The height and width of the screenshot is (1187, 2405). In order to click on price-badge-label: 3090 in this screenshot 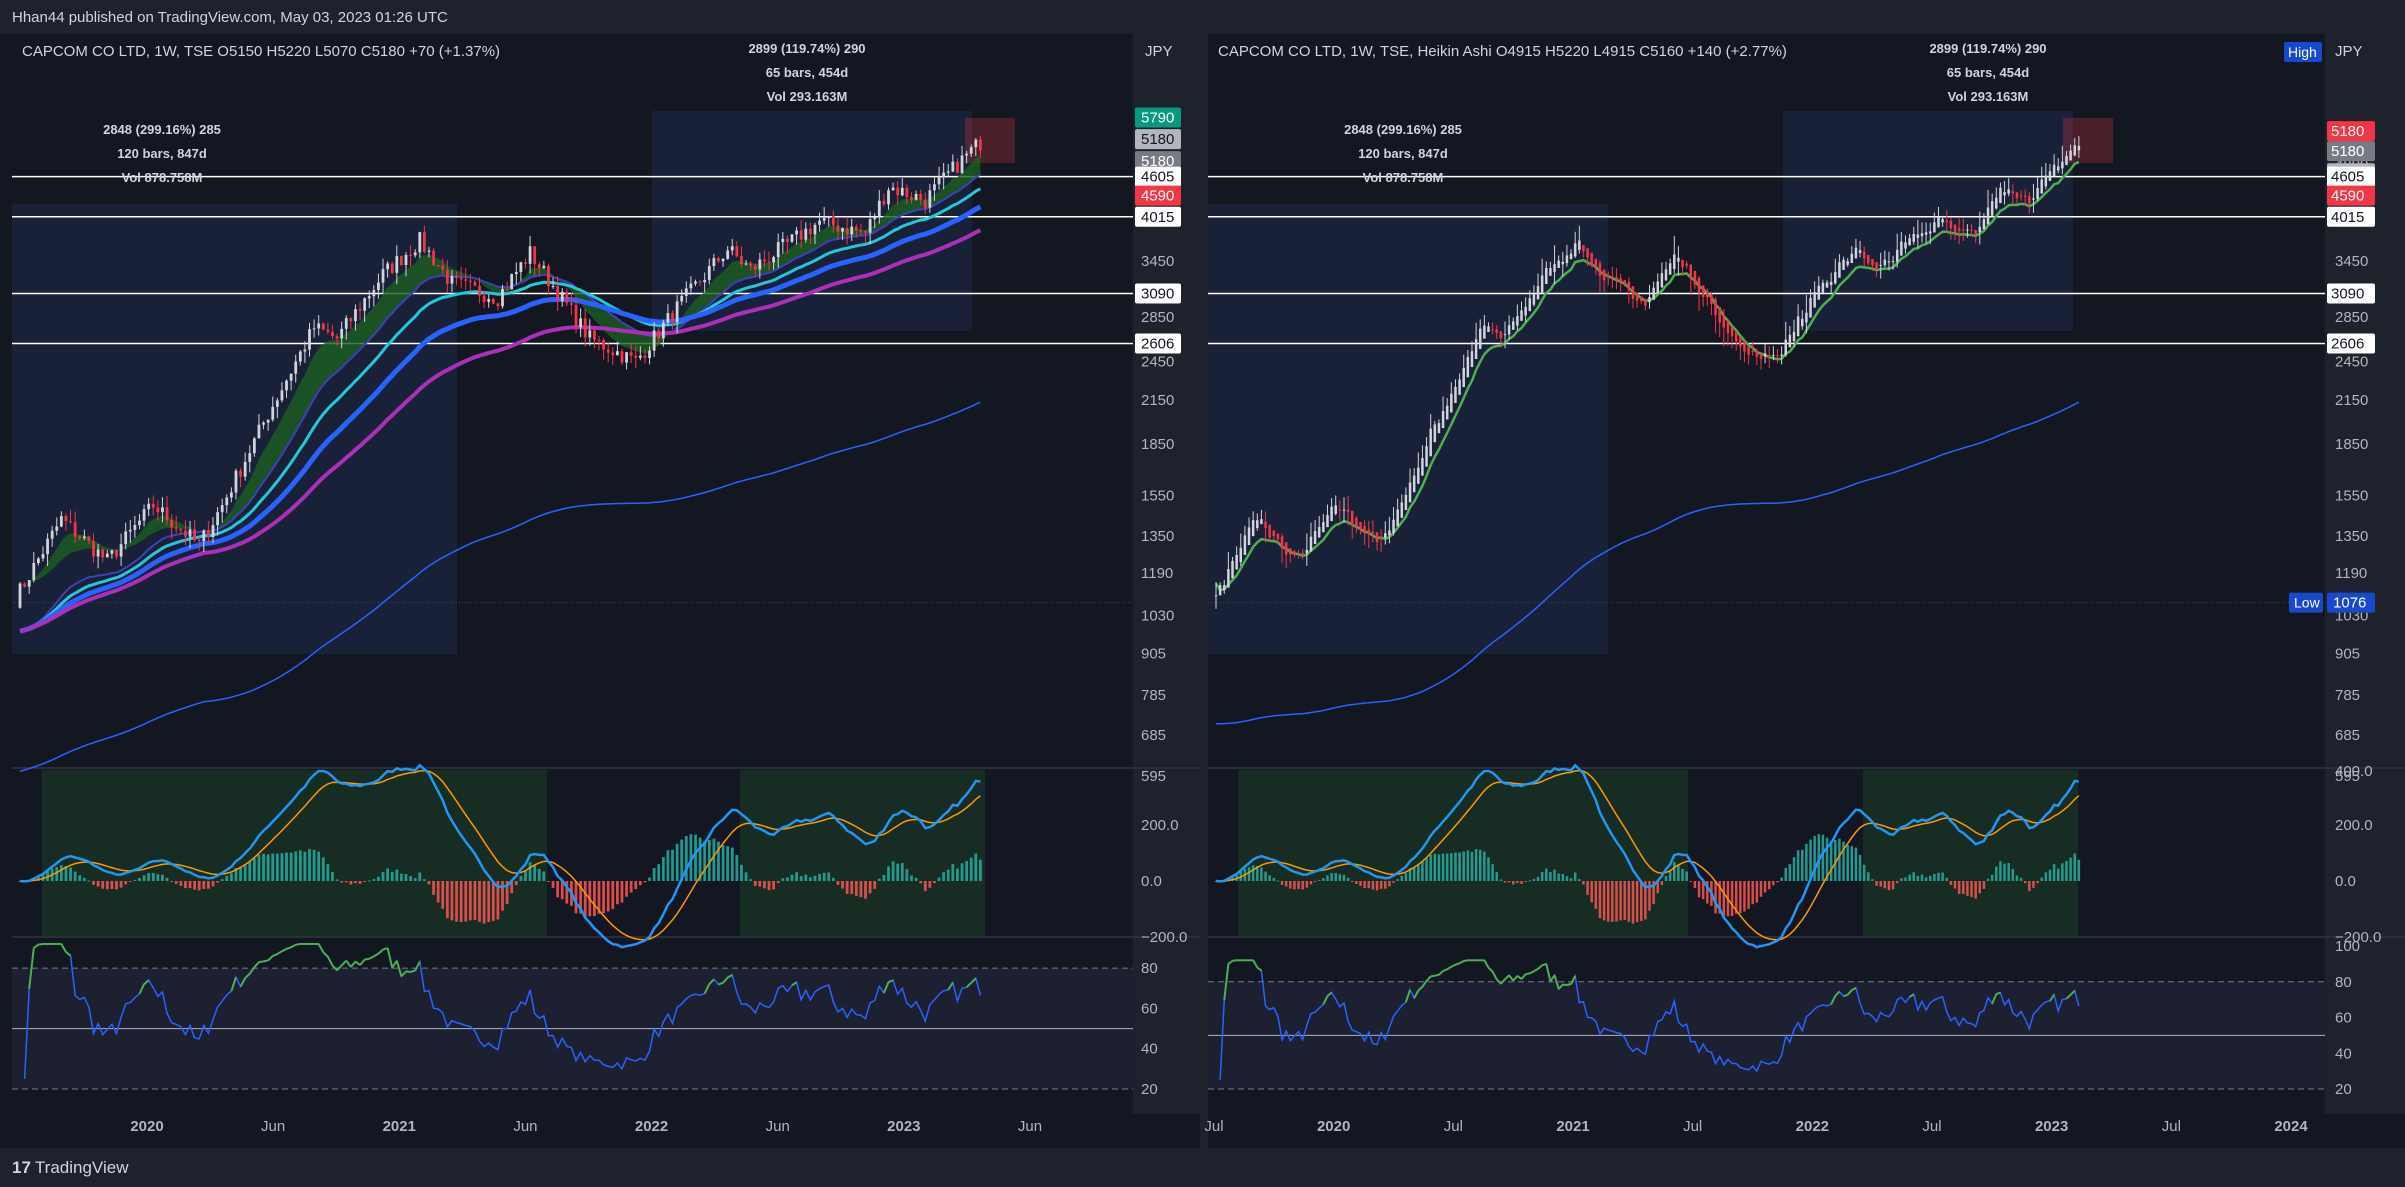, I will do `click(2347, 294)`.